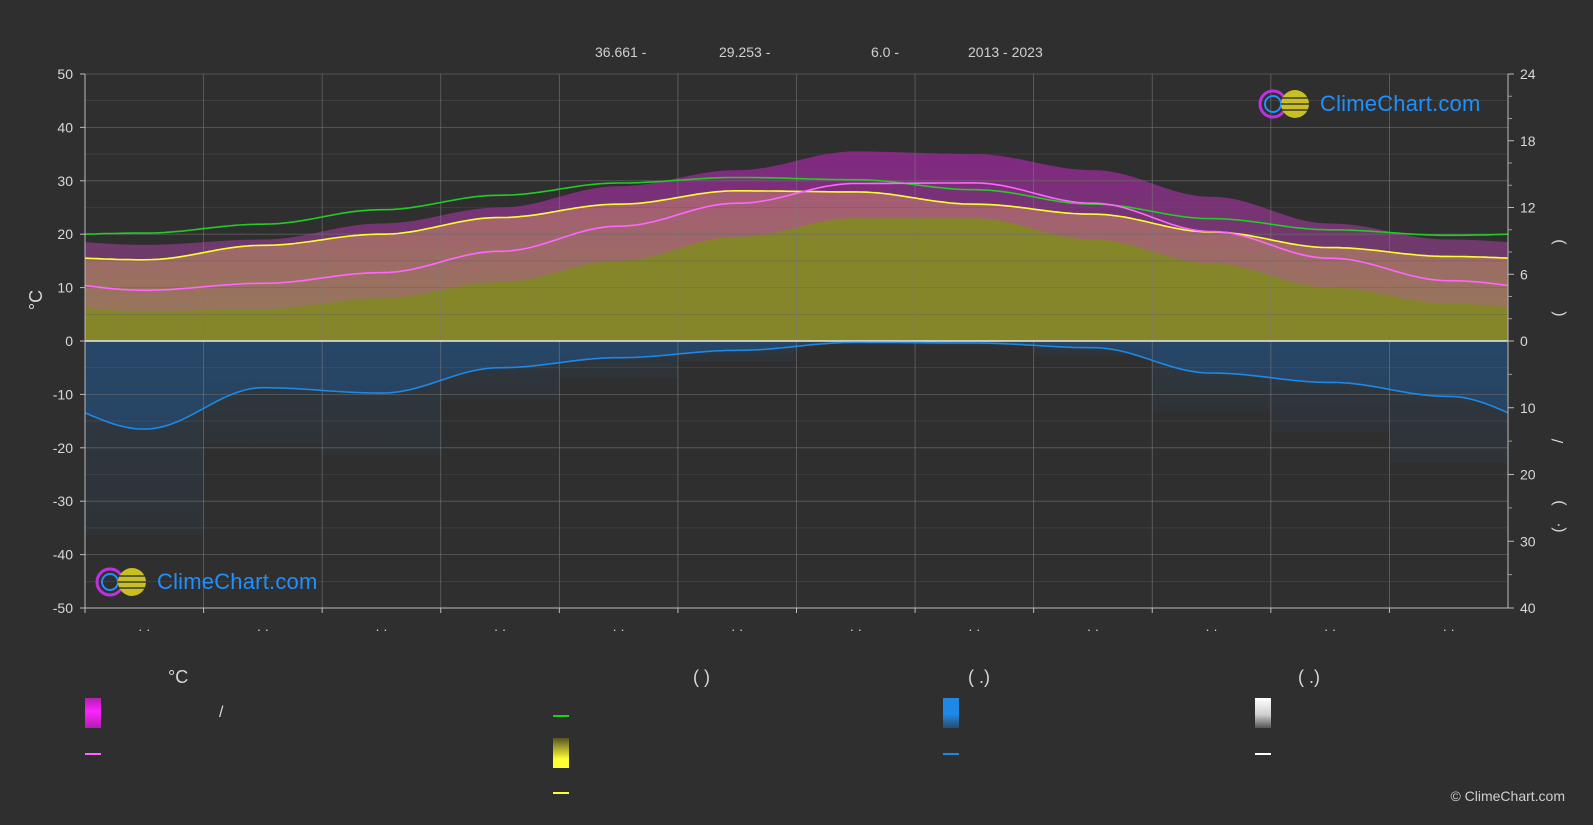  Describe the element at coordinates (951, 713) in the screenshot. I see `legend-rain-swatch` at that location.